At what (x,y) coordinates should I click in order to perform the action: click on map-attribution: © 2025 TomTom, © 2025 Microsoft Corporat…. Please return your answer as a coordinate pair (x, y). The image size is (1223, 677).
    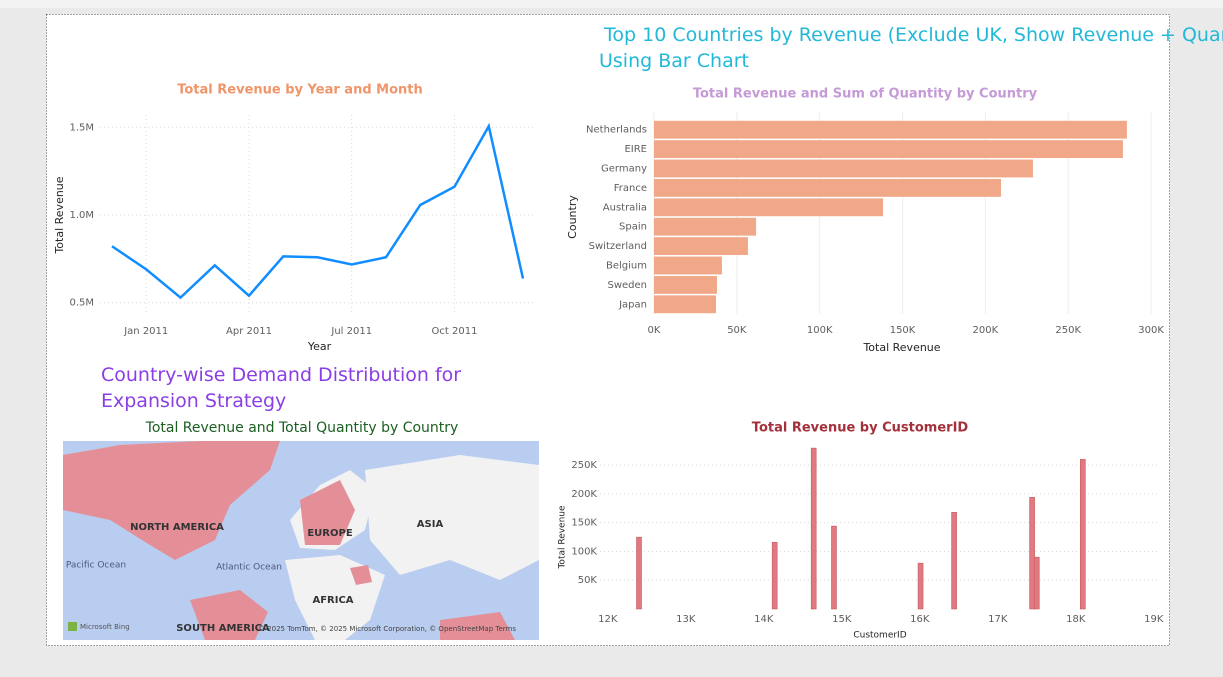
    Looking at the image, I should click on (387, 629).